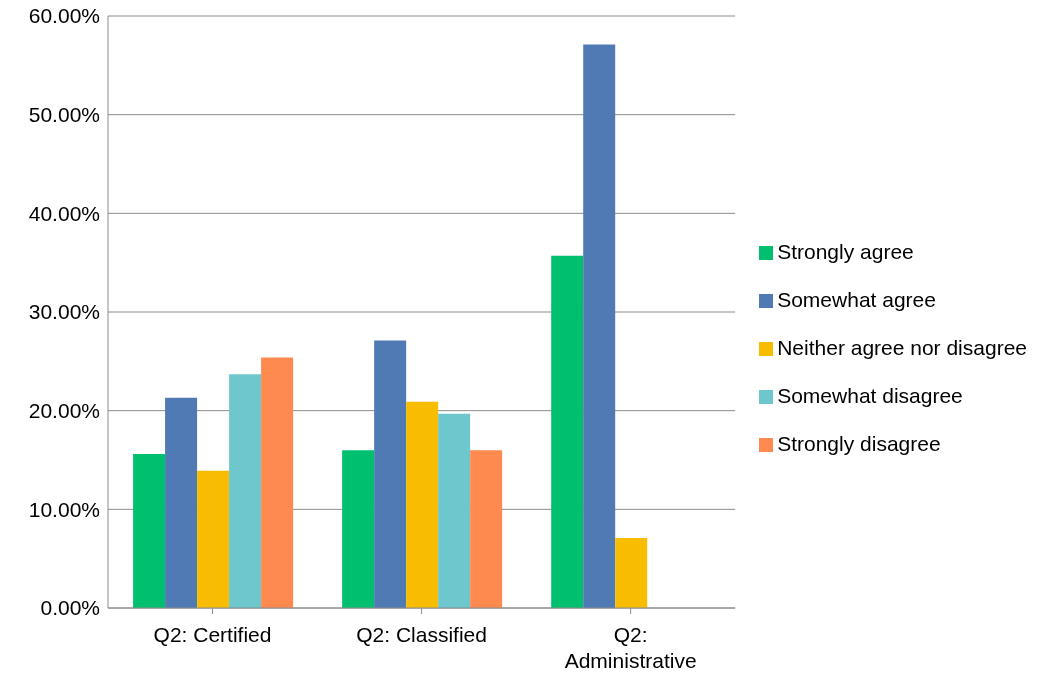  Describe the element at coordinates (64, 509) in the screenshot. I see `y-tick-label: 10.00%` at that location.